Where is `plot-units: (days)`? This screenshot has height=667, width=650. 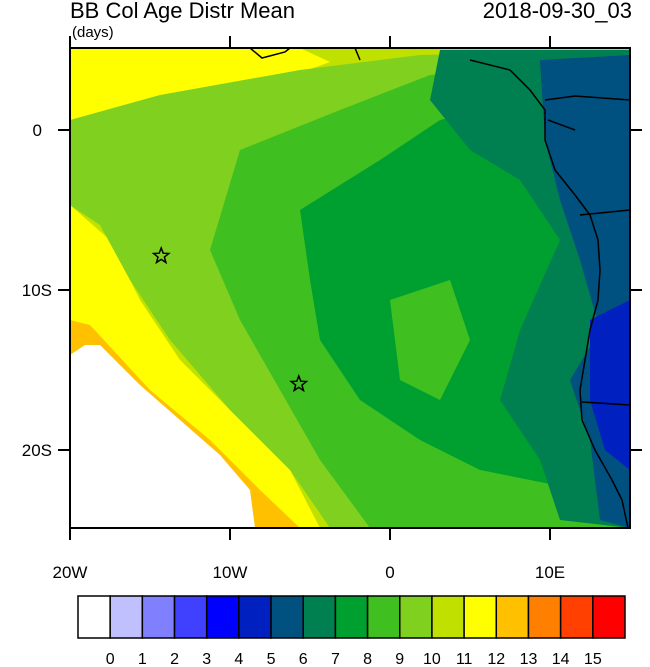 plot-units: (days) is located at coordinates (93, 32).